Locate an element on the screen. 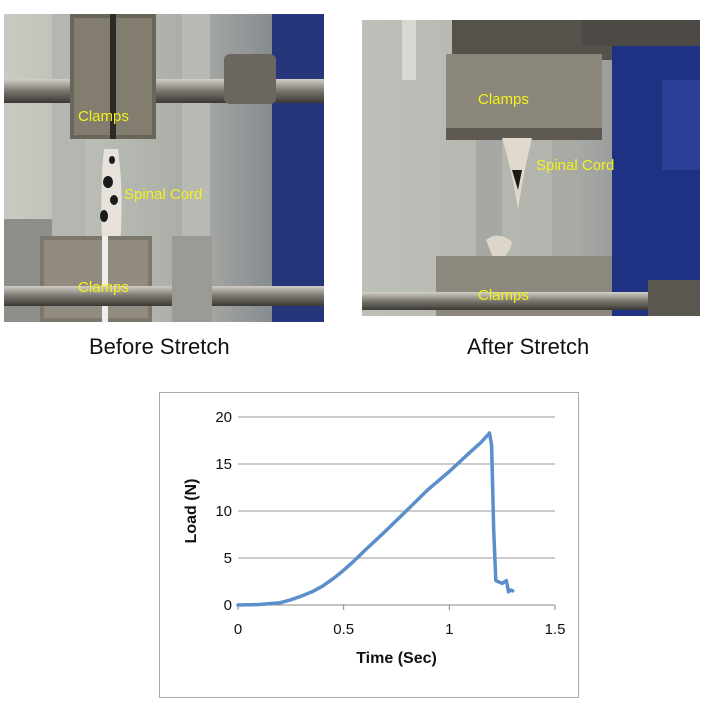 This screenshot has width=708, height=717. y-tick-label: 10 is located at coordinates (223, 511).